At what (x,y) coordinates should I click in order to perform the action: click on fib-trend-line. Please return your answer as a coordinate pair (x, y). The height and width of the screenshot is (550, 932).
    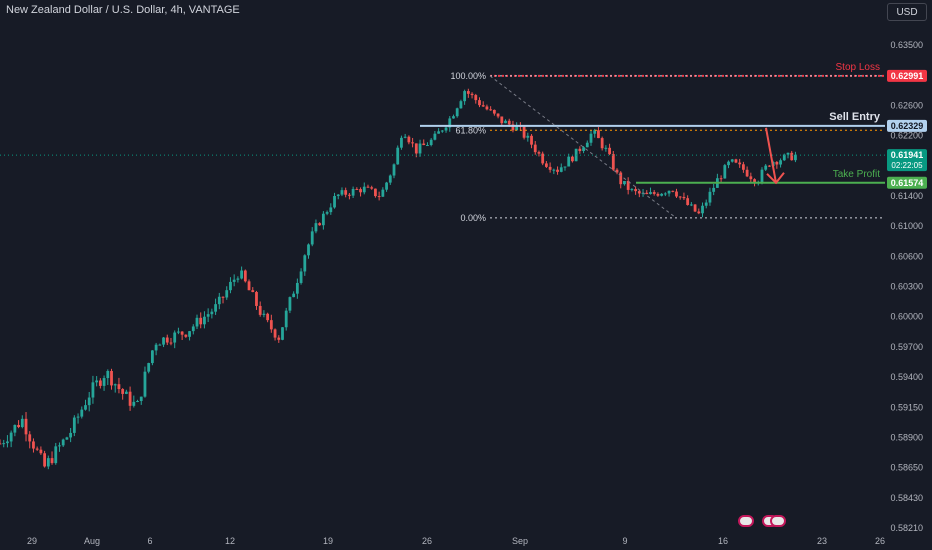
    Looking at the image, I should click on (583, 147).